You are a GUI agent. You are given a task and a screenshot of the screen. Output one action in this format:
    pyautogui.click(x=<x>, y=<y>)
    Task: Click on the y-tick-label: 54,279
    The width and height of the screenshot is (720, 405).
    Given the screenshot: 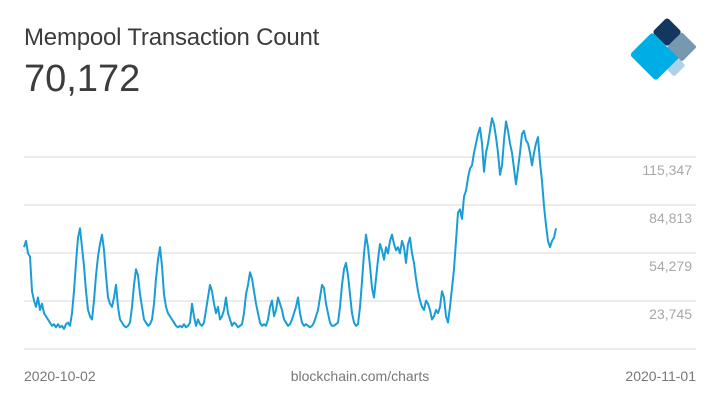 What is the action you would take?
    pyautogui.click(x=670, y=266)
    